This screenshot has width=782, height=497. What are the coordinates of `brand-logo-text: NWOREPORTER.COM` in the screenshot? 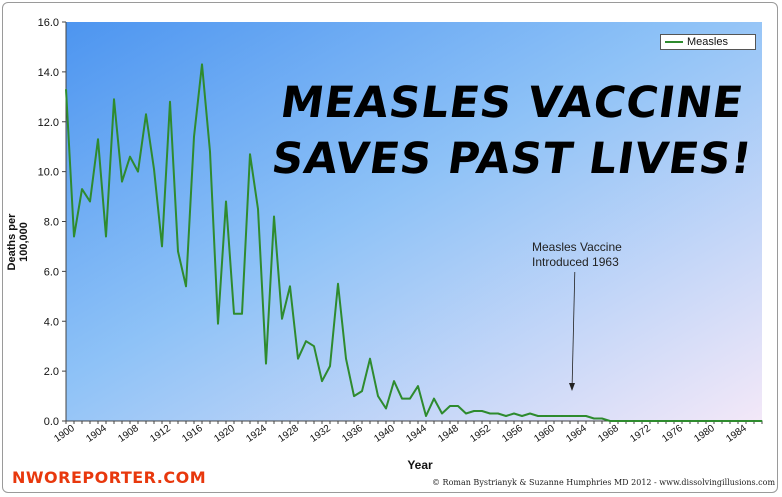 It's located at (109, 477).